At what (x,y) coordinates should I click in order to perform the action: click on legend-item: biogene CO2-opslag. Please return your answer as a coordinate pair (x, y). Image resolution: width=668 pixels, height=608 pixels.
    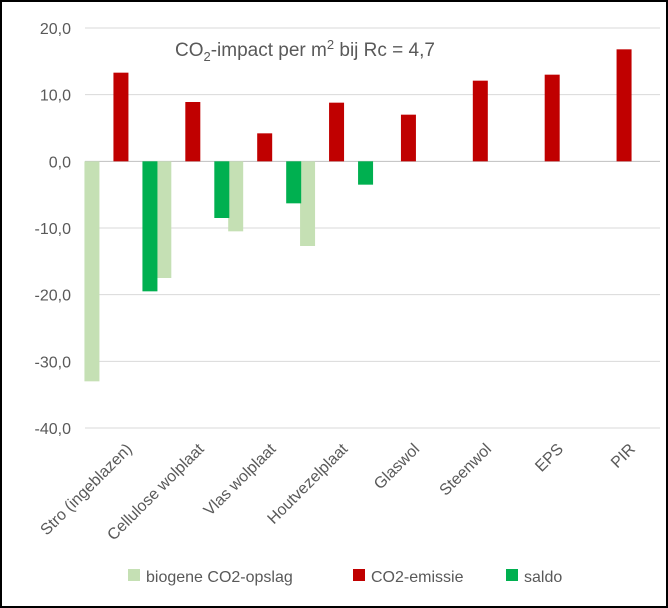
    Looking at the image, I should click on (210, 577).